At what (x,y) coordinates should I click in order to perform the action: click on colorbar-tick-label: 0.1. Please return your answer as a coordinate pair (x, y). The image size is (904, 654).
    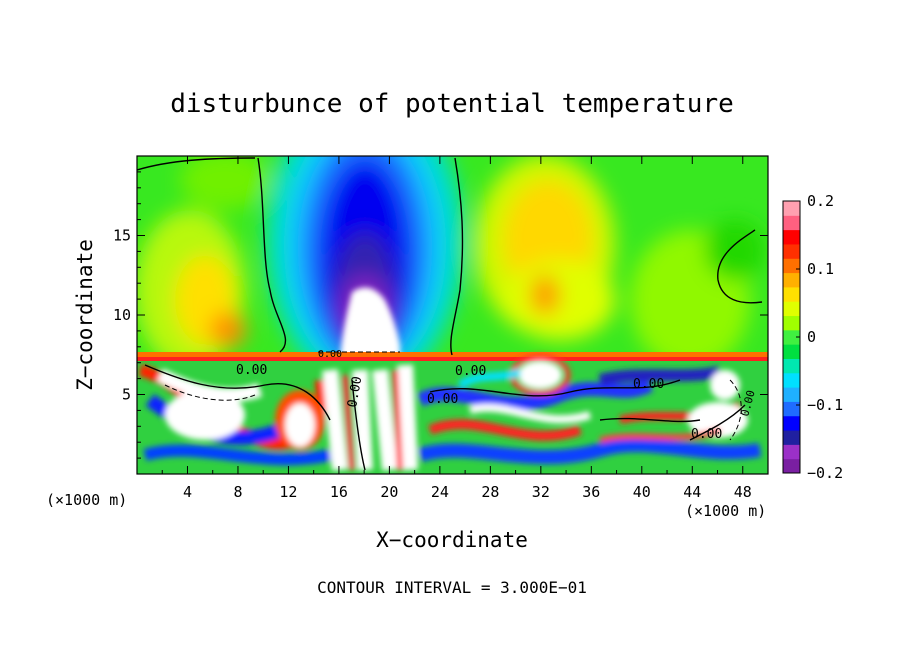
    Looking at the image, I should click on (820, 269).